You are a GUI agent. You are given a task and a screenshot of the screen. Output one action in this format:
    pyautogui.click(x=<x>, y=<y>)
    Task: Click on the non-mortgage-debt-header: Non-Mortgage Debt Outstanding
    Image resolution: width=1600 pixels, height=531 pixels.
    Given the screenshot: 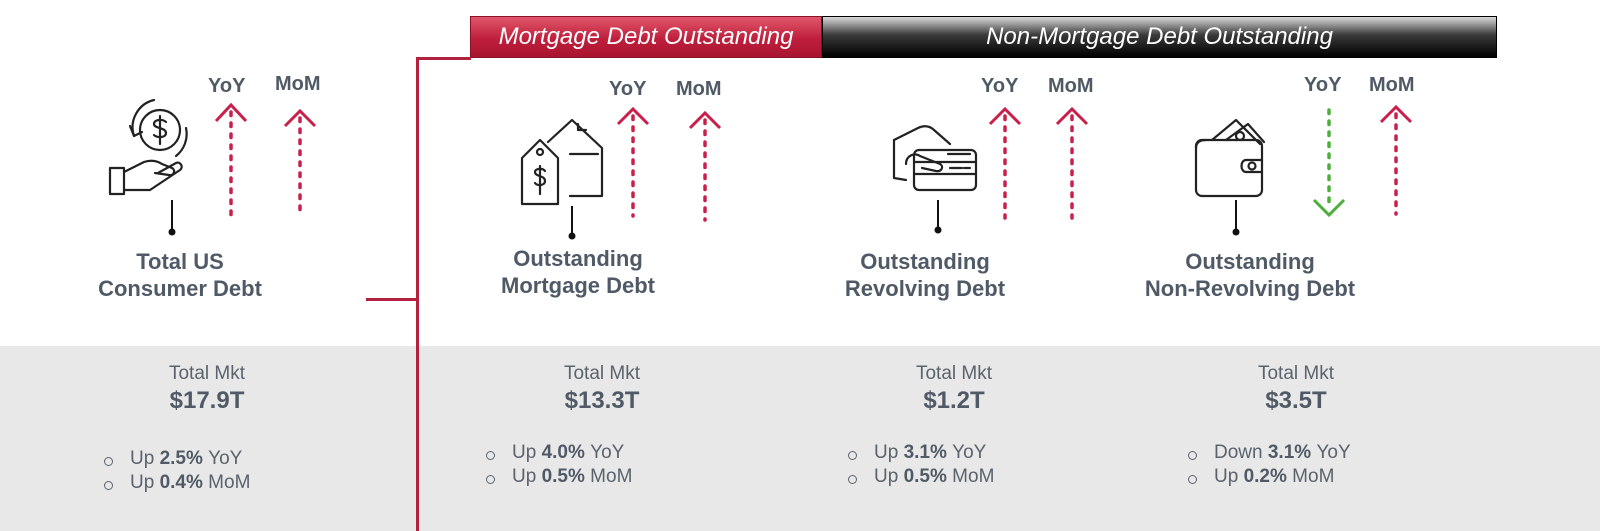 What is the action you would take?
    pyautogui.click(x=1159, y=37)
    